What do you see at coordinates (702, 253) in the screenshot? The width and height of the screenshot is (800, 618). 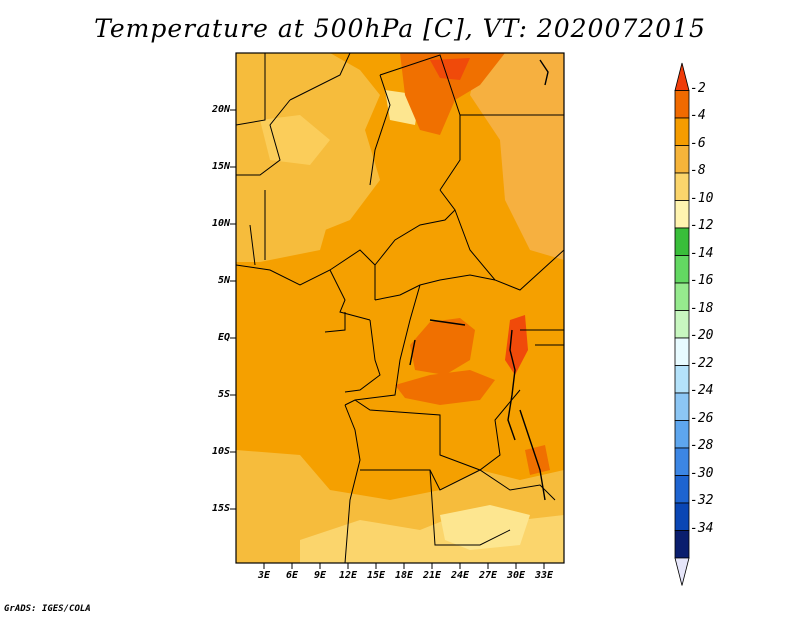 I see `colorbar-label: -14` at bounding box center [702, 253].